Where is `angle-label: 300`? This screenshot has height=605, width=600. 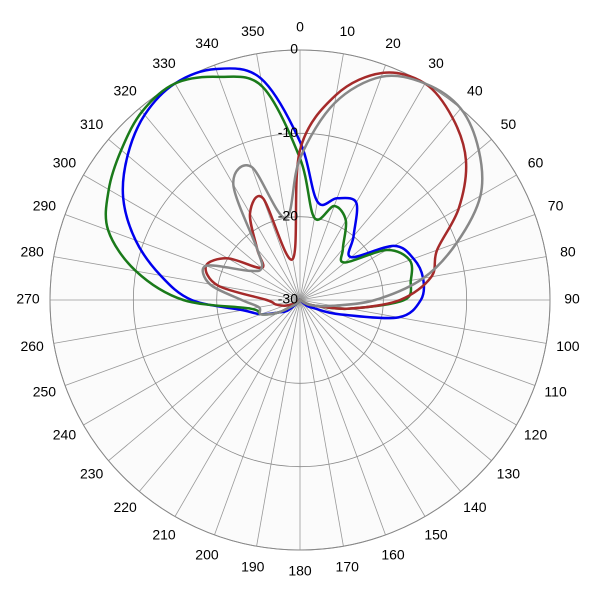
angle-label: 300 is located at coordinates (65, 163).